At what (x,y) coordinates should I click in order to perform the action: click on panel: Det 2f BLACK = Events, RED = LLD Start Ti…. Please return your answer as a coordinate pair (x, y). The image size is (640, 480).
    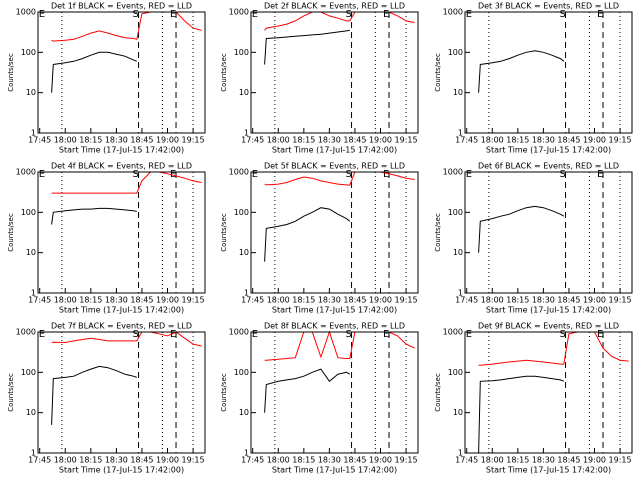
    Looking at the image, I should click on (319, 78).